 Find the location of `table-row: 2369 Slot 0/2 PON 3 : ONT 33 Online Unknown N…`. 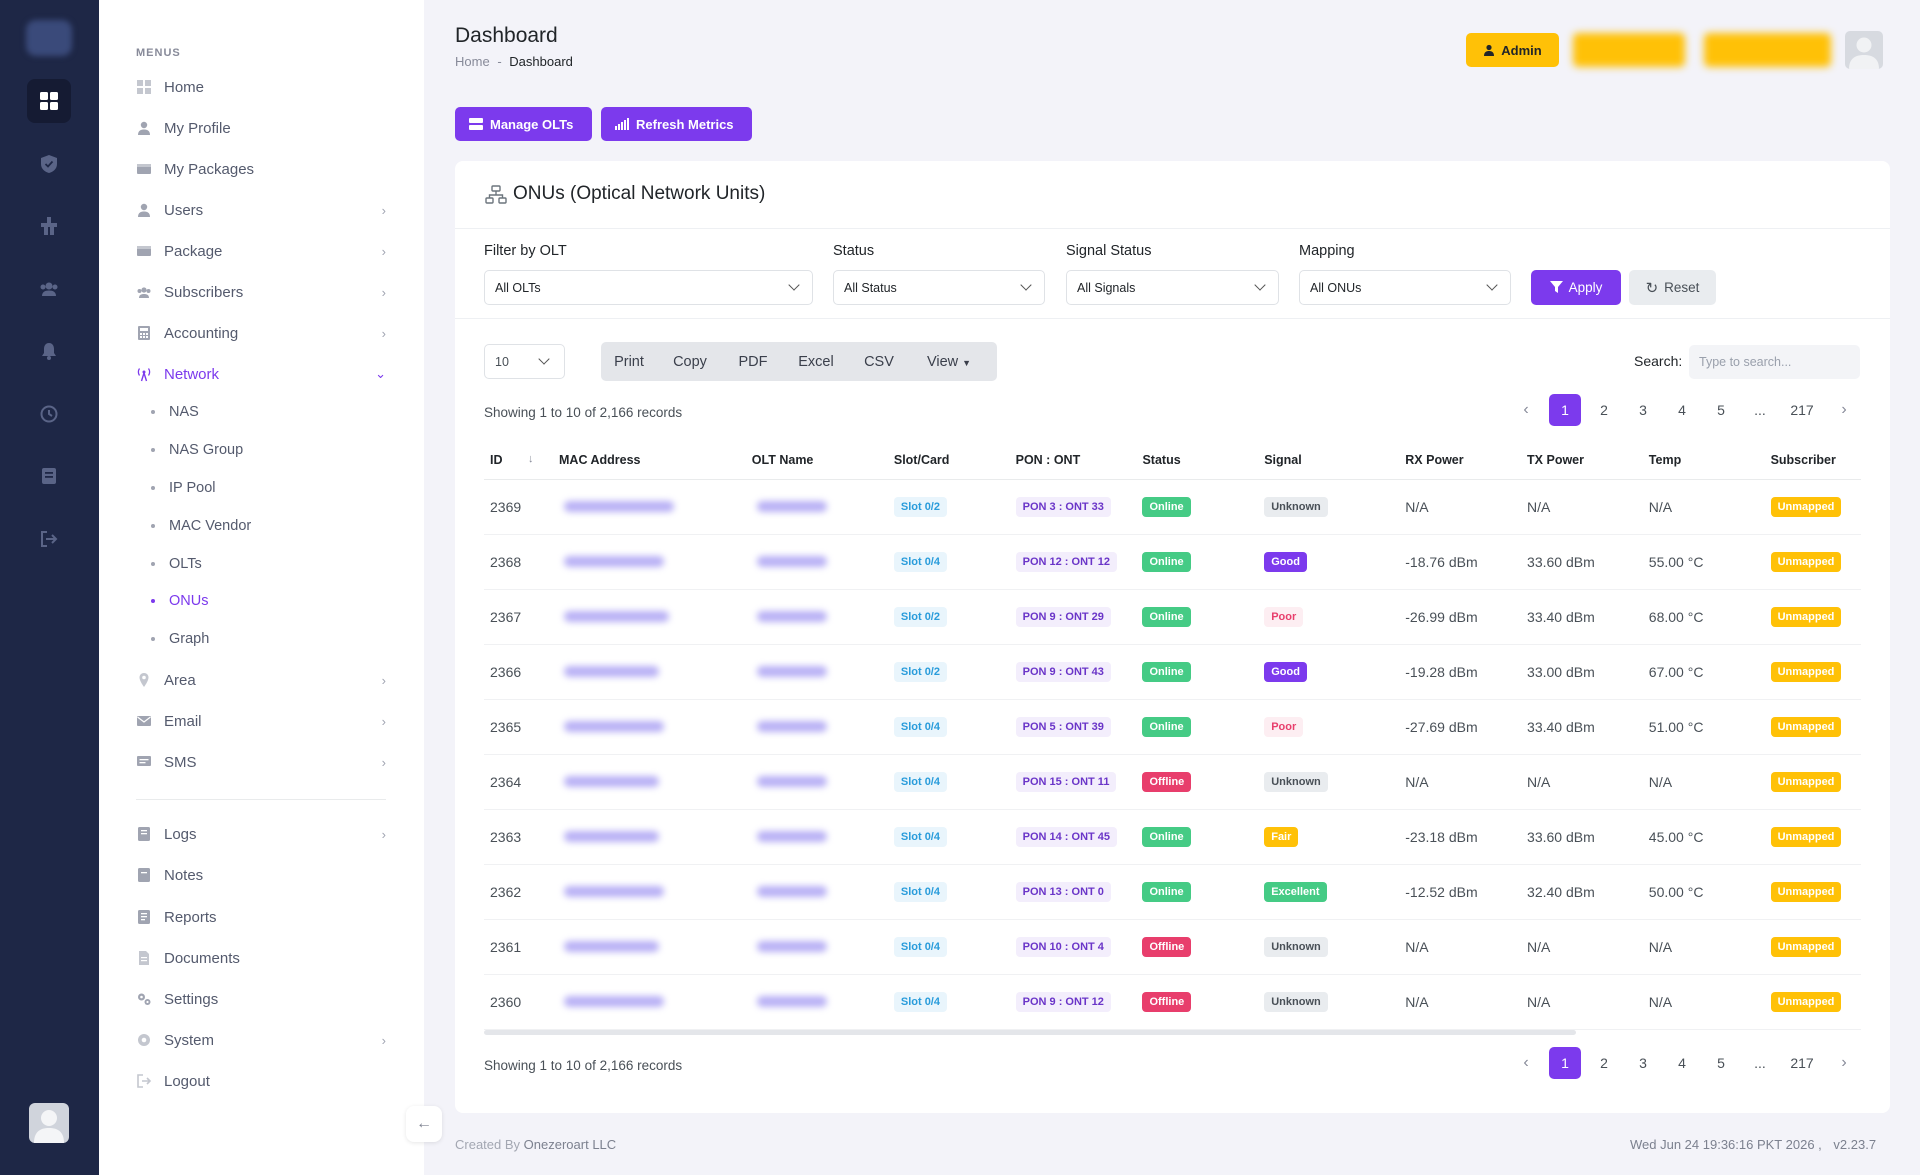

table-row: 2369 Slot 0/2 PON 3 : ONT 33 Online Unknown N… is located at coordinates (1172, 507).